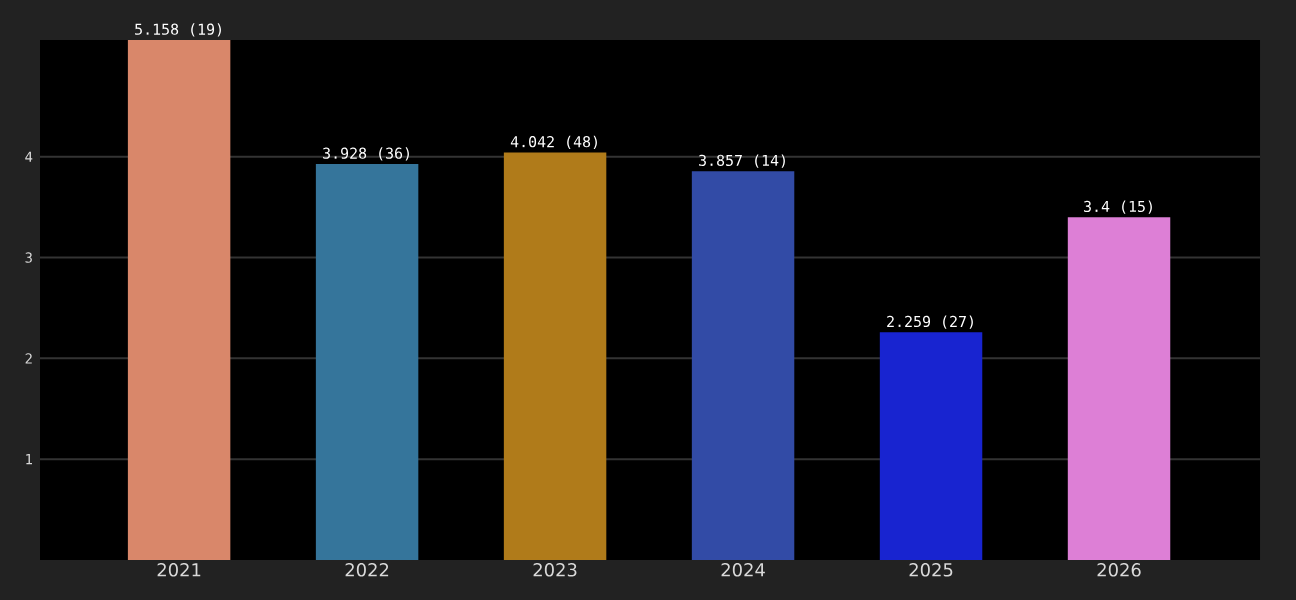 The height and width of the screenshot is (600, 1296). I want to click on x-tick-label: 2021, so click(179, 570).